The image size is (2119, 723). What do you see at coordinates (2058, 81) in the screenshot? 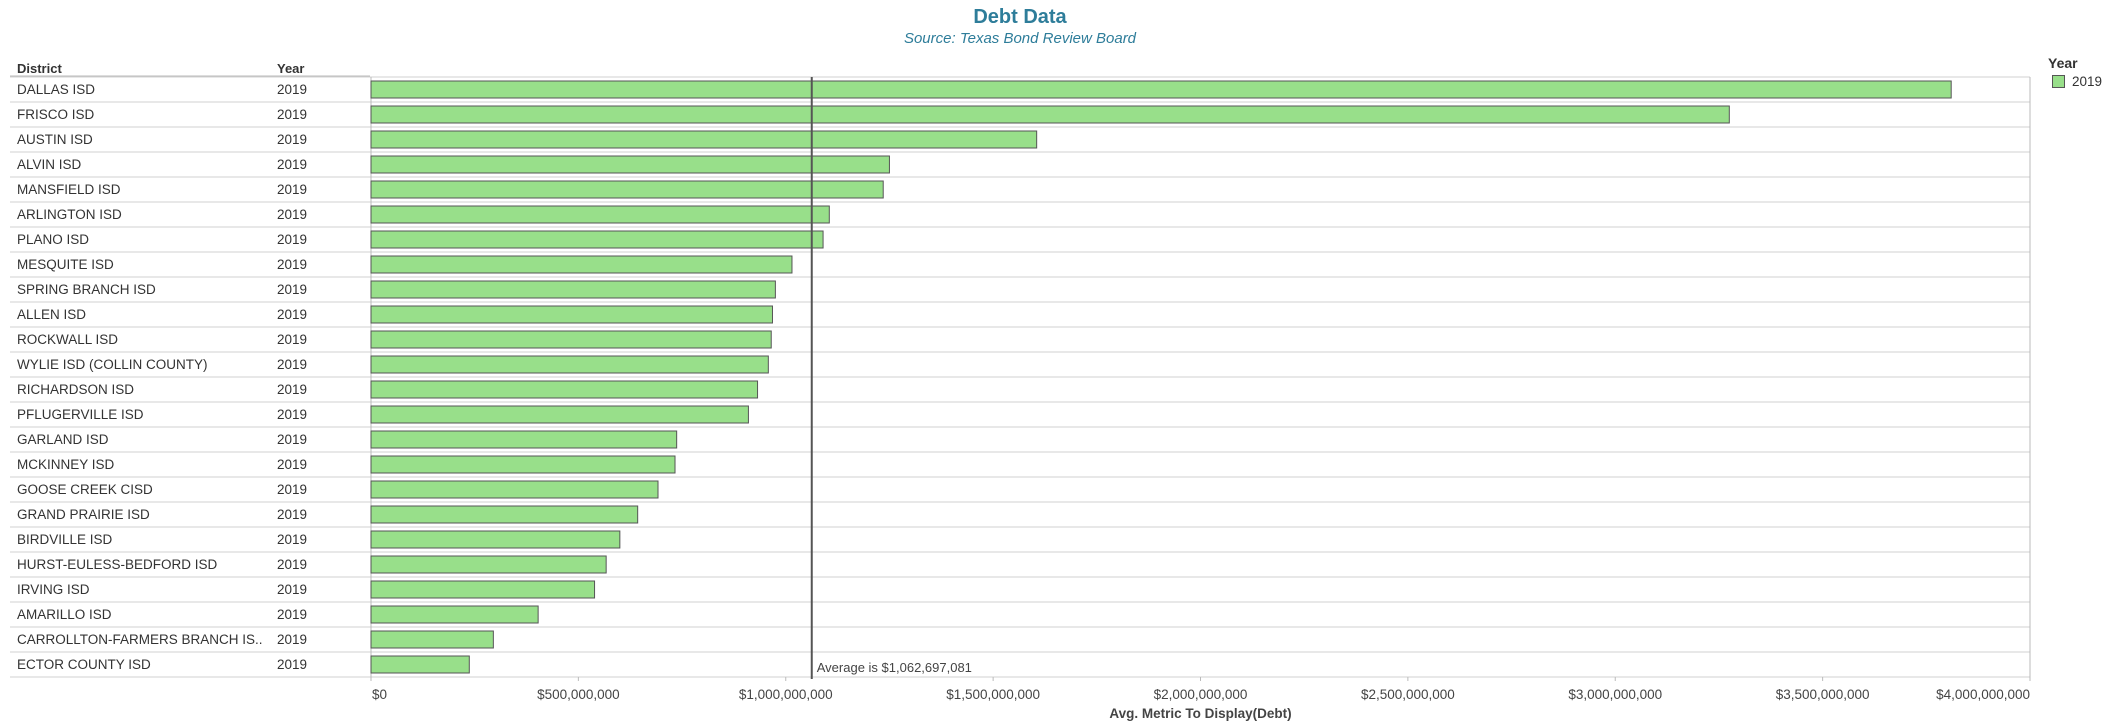
I see `legend-swatch` at bounding box center [2058, 81].